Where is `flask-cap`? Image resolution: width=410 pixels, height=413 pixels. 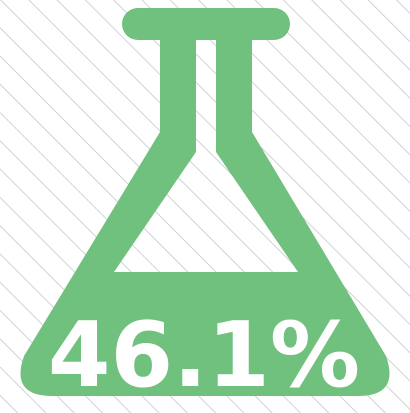
flask-cap is located at coordinates (206, 24).